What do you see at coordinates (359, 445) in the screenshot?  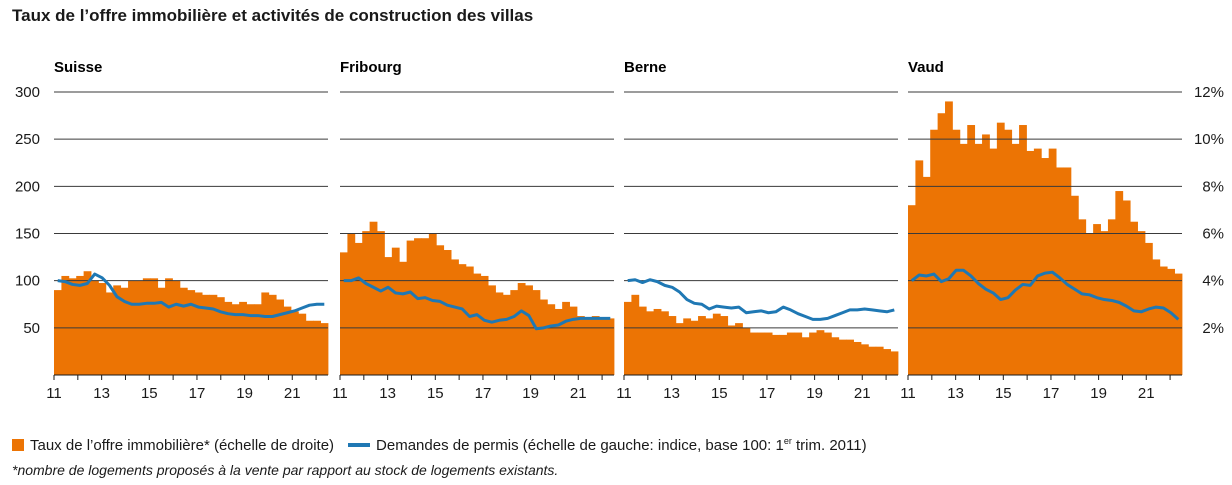 I see `legend-line-swatch` at bounding box center [359, 445].